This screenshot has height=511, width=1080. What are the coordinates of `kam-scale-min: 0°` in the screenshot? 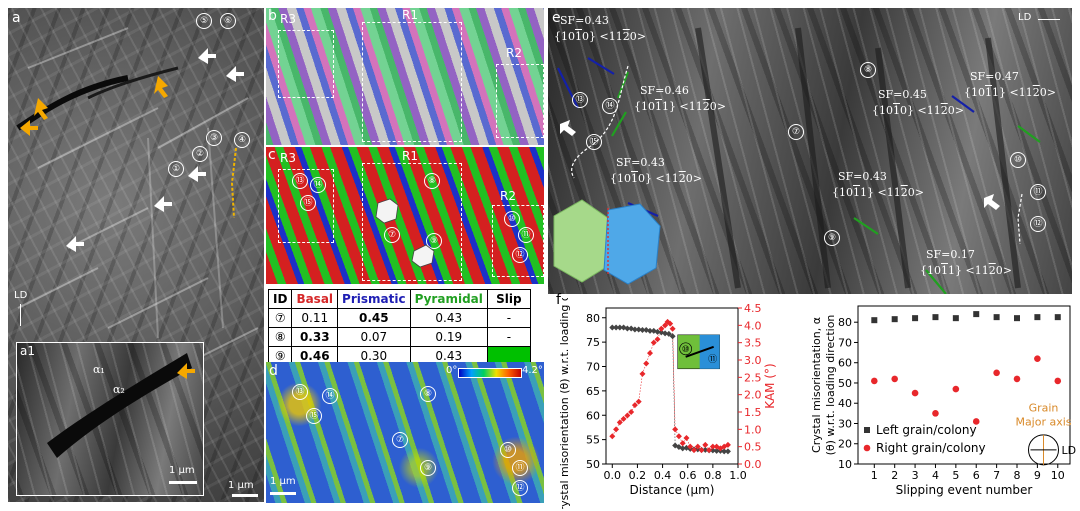 It's located at (452, 370).